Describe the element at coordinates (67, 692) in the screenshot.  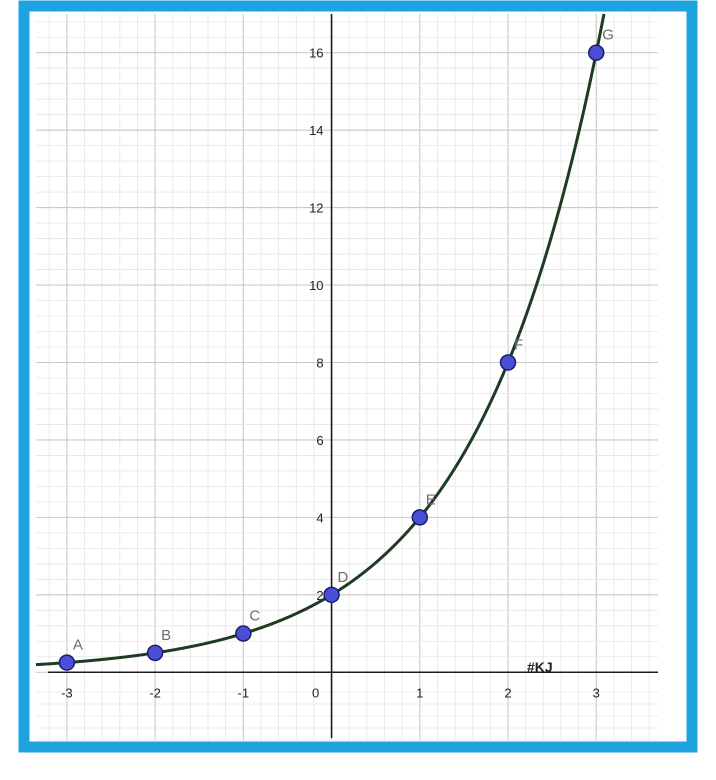
I see `x-tick-label: -3` at that location.